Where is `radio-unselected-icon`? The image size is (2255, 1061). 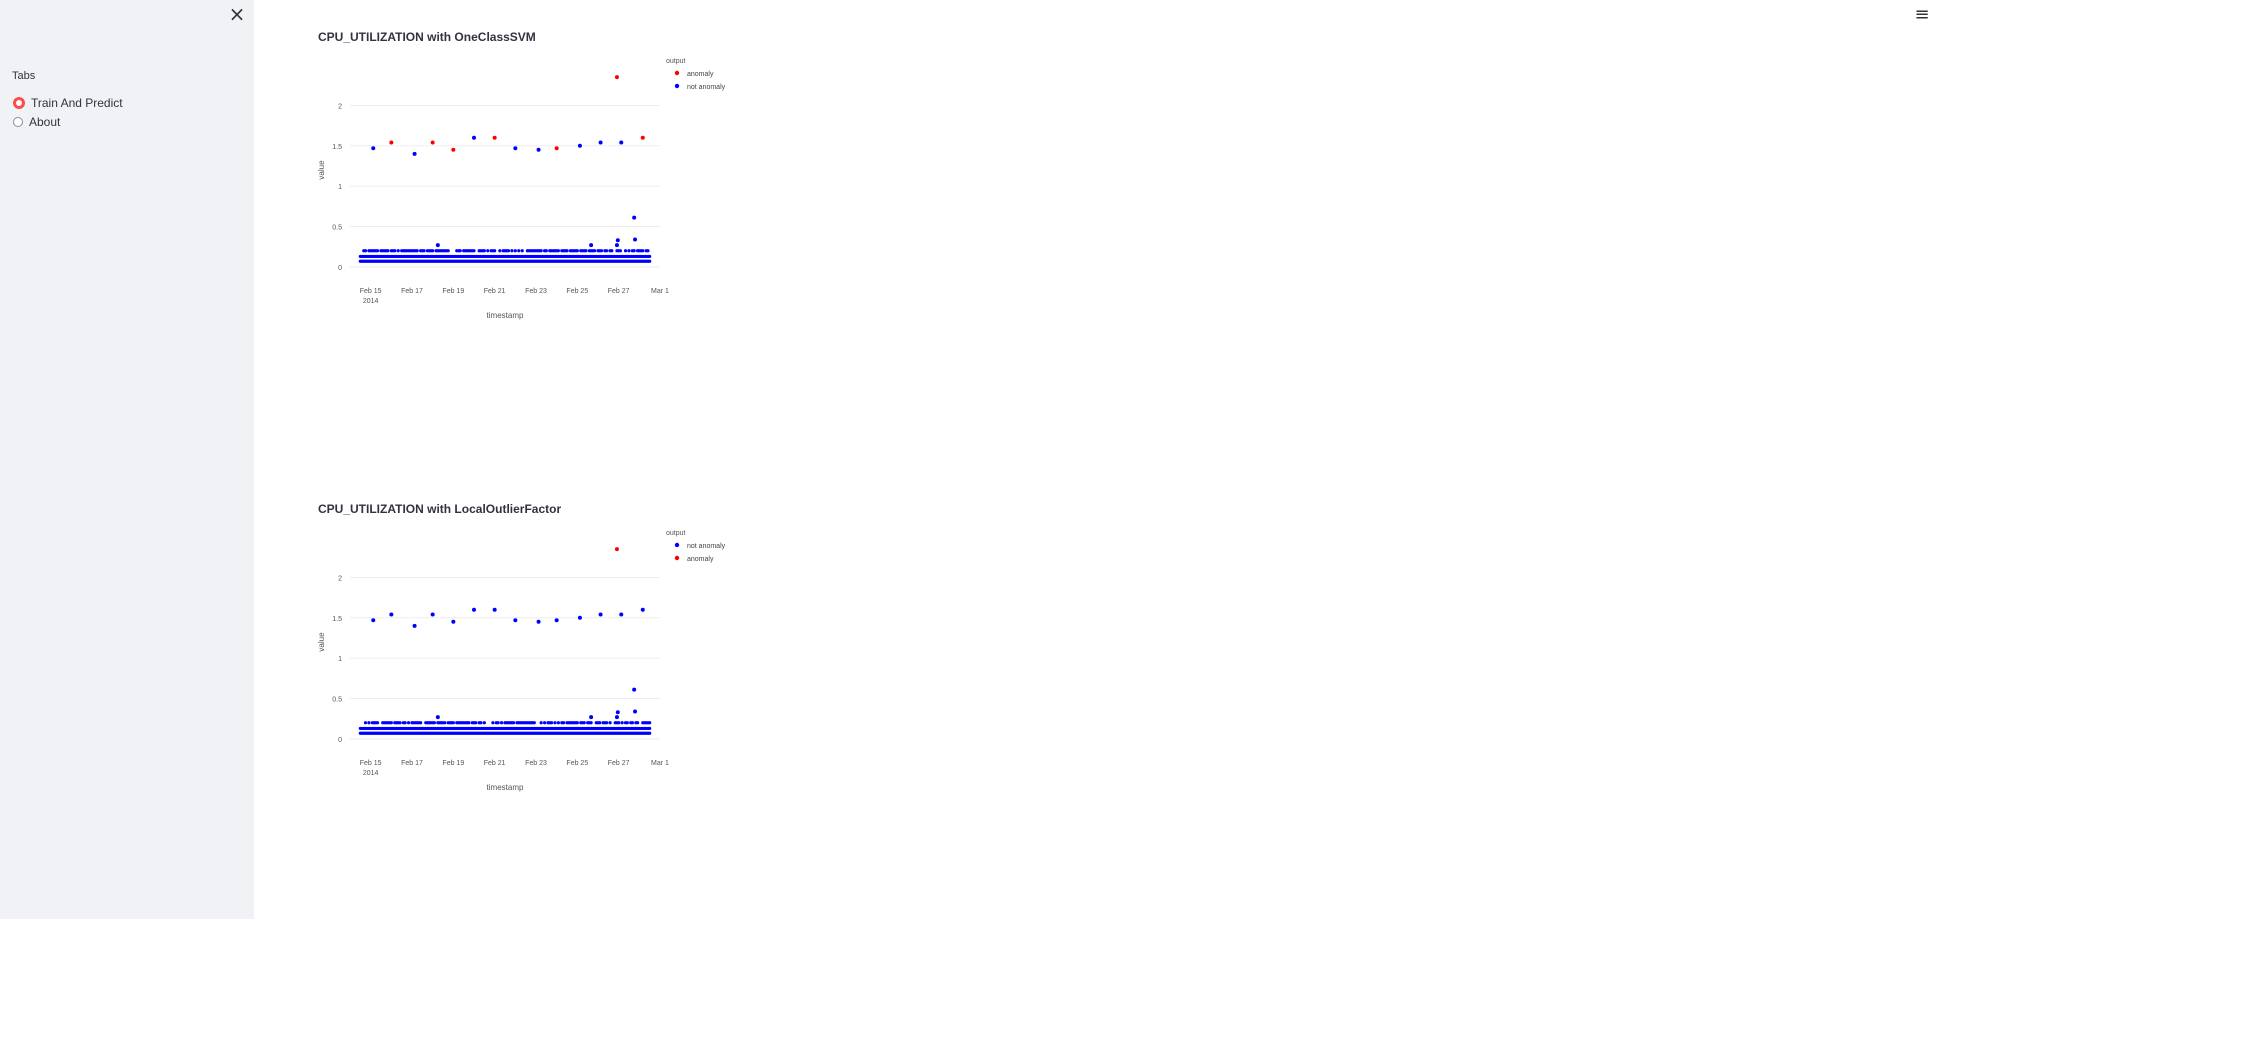 radio-unselected-icon is located at coordinates (18, 122).